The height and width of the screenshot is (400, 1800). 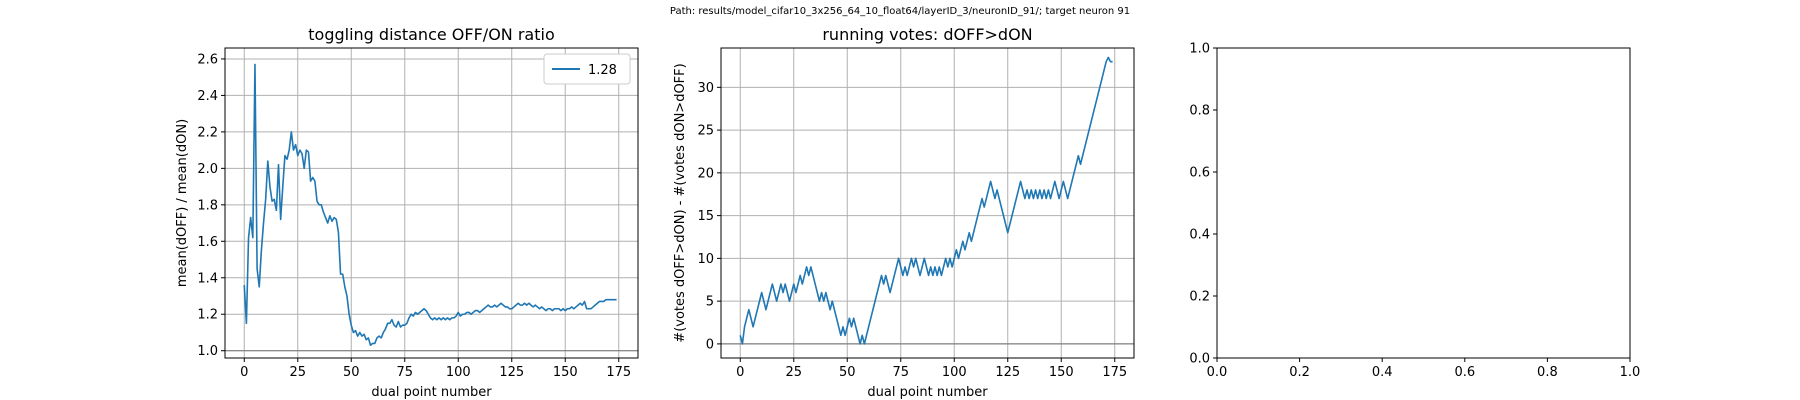 What do you see at coordinates (207, 278) in the screenshot?
I see `y-tick-label: 1.4` at bounding box center [207, 278].